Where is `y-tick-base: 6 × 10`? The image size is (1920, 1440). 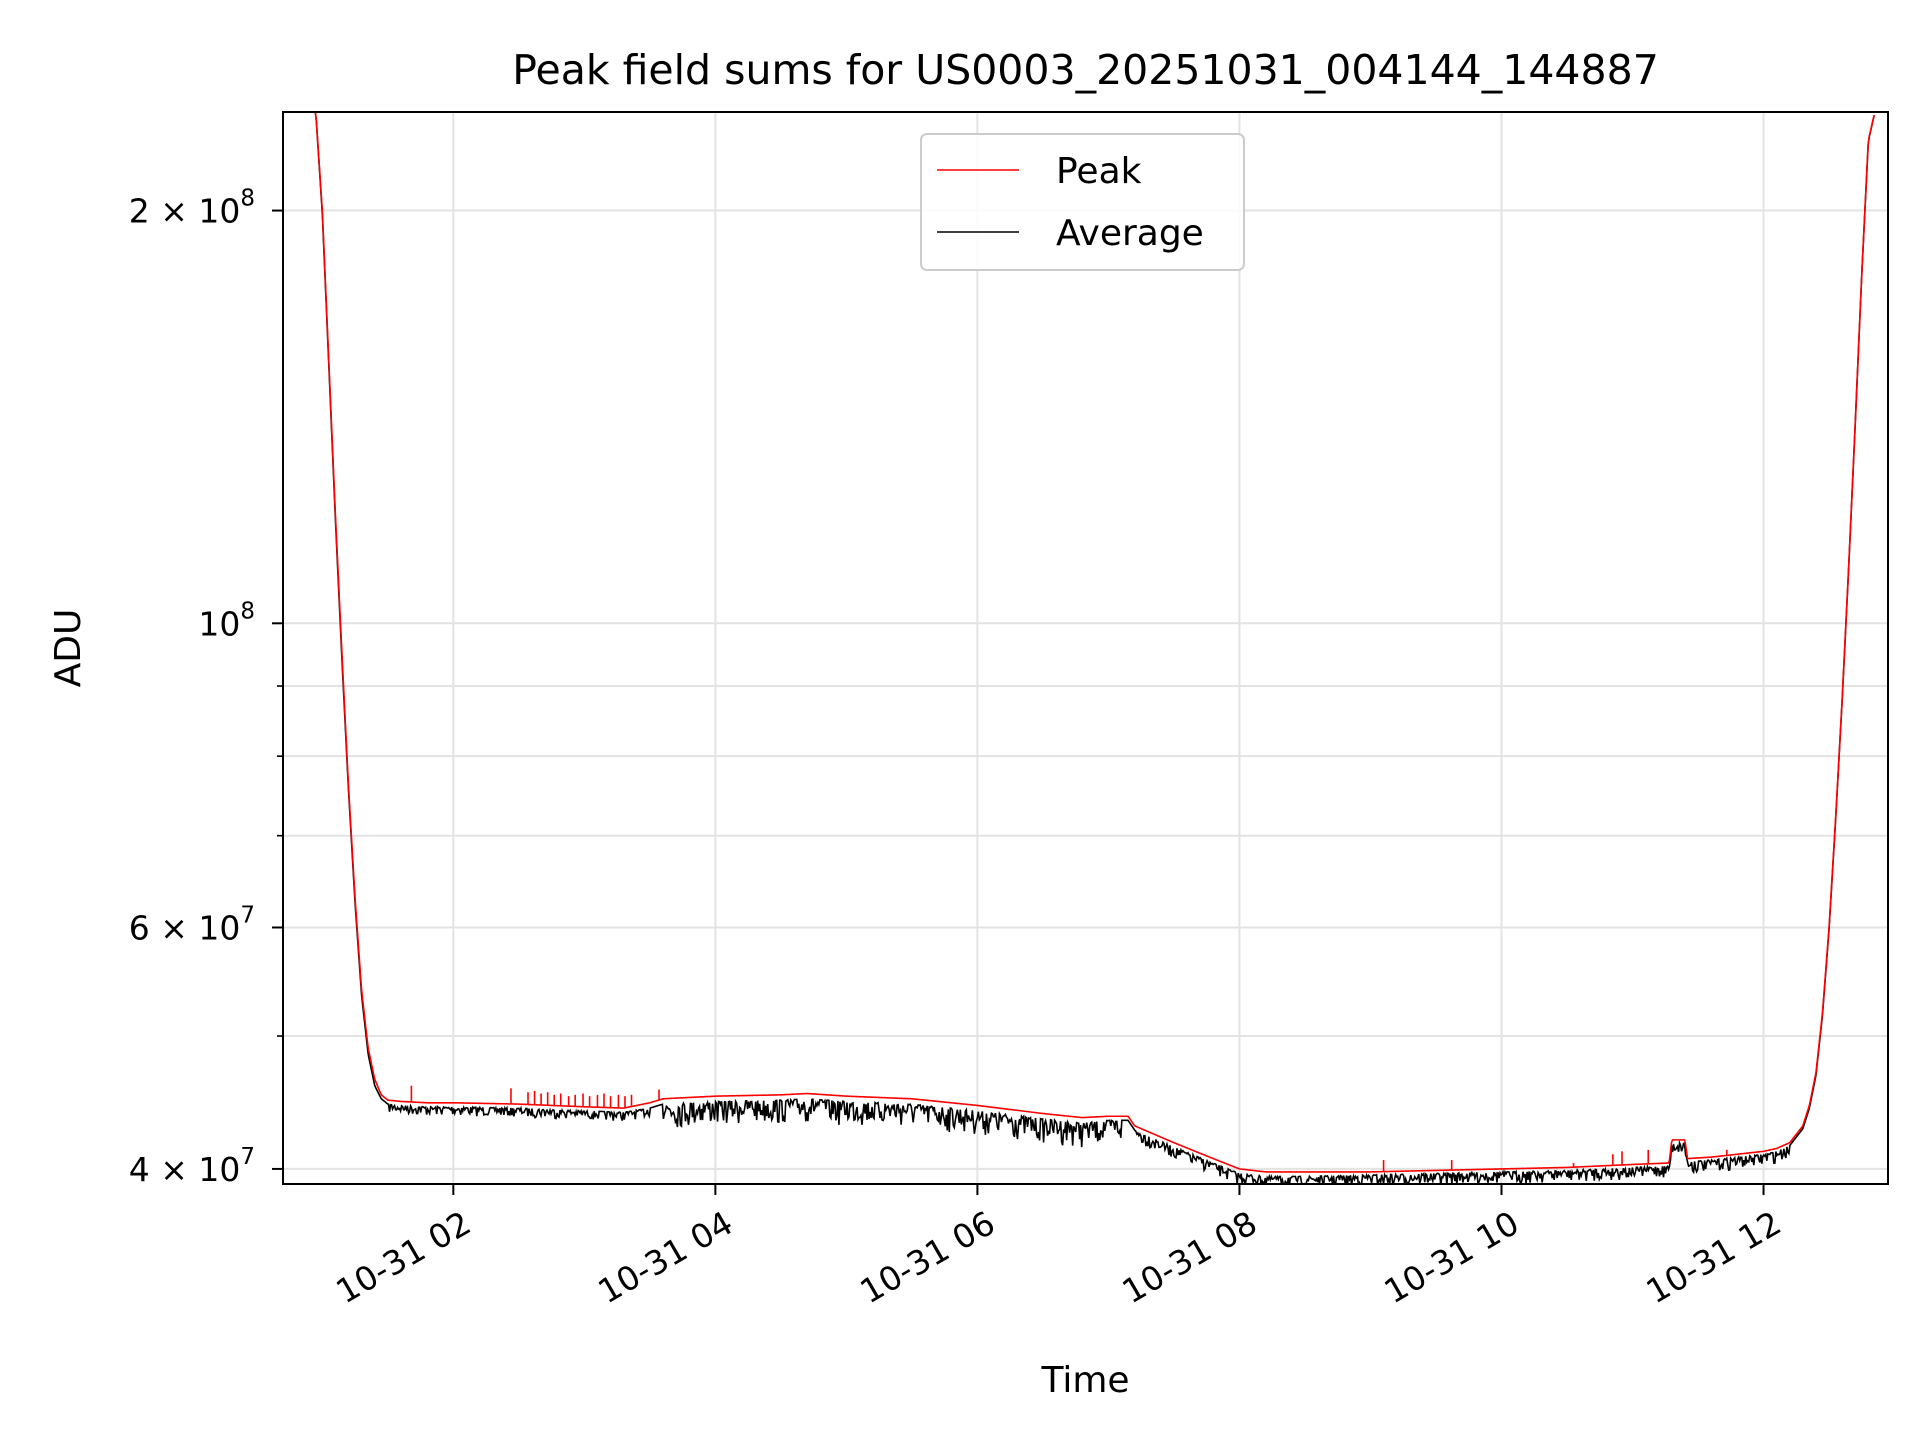
y-tick-base: 6 × 10 is located at coordinates (185, 927).